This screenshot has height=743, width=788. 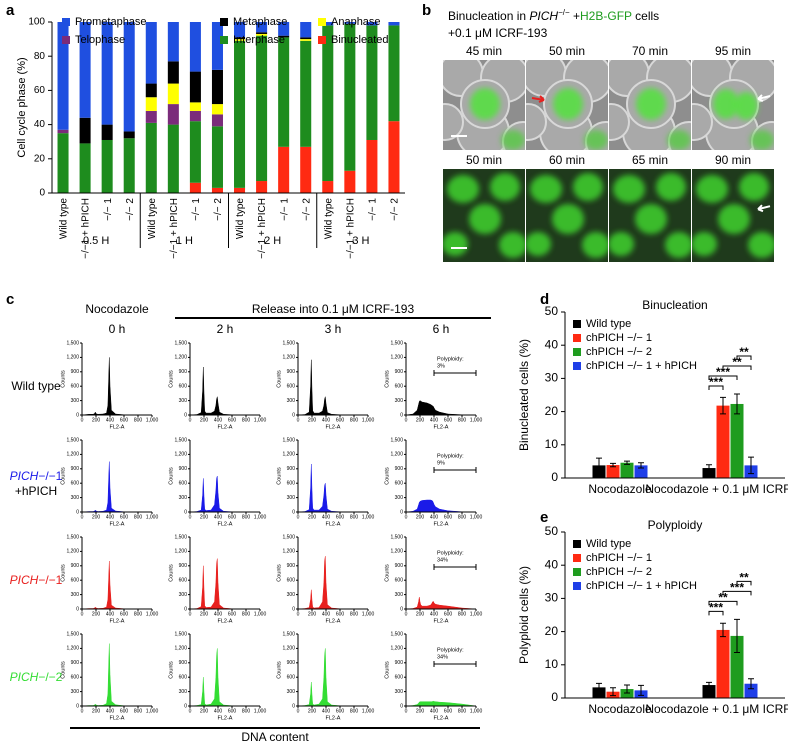 I want to click on legend-label: Metaphase, so click(x=260, y=22).